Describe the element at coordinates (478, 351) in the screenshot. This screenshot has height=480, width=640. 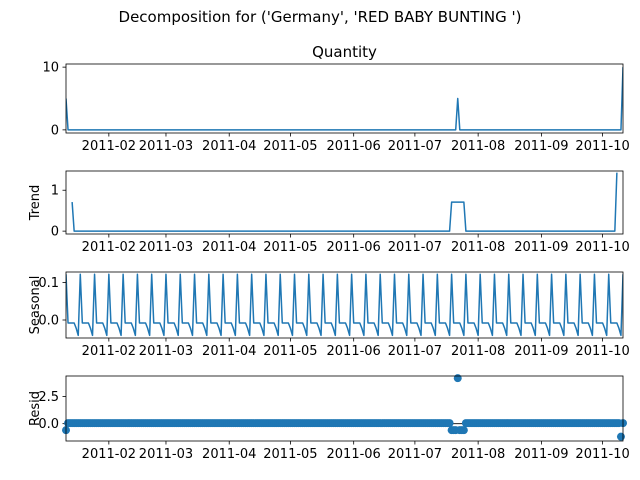
I see `xtick-label-seasonal: 2011-08` at that location.